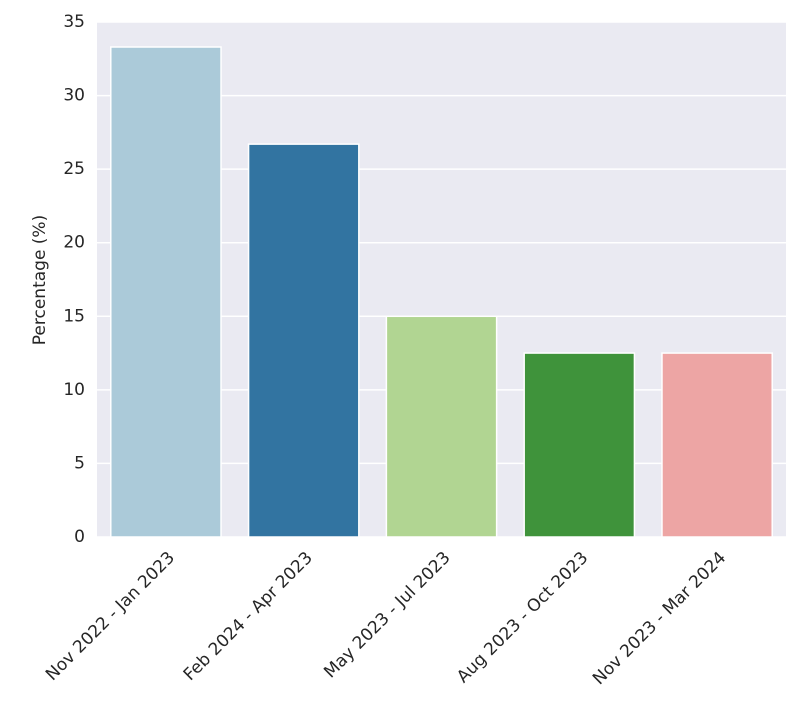  Describe the element at coordinates (74, 316) in the screenshot. I see `y-tick-label: 15` at that location.